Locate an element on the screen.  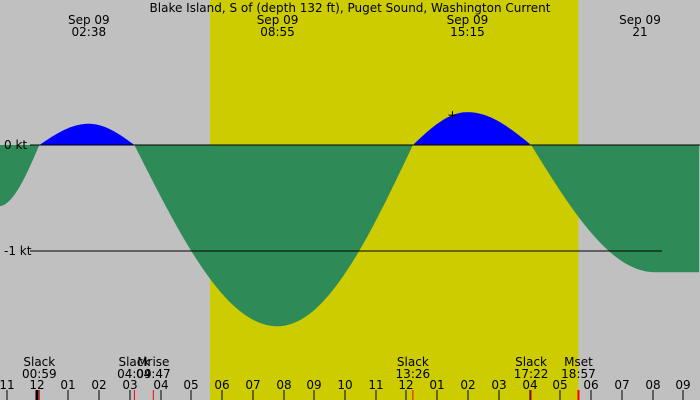
peak-time-label: 15:15 is located at coordinates (467, 32).